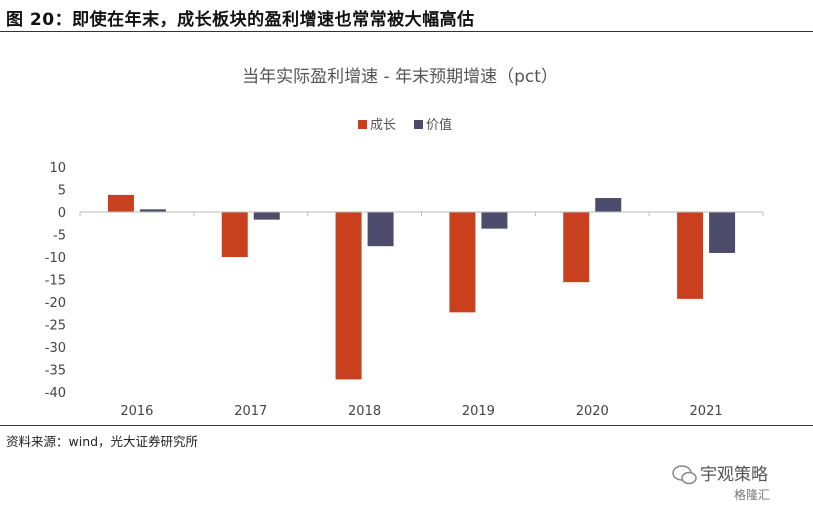  I want to click on bar-成长-2020, so click(576, 247).